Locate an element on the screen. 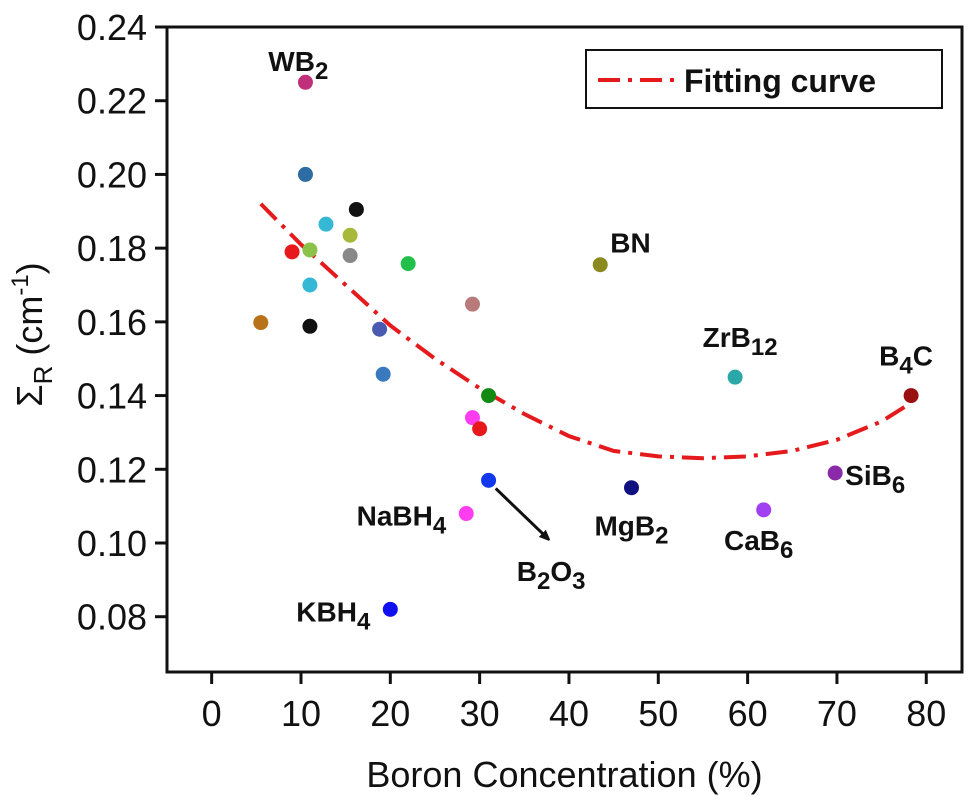  x-tick-label: 50 is located at coordinates (658, 713).